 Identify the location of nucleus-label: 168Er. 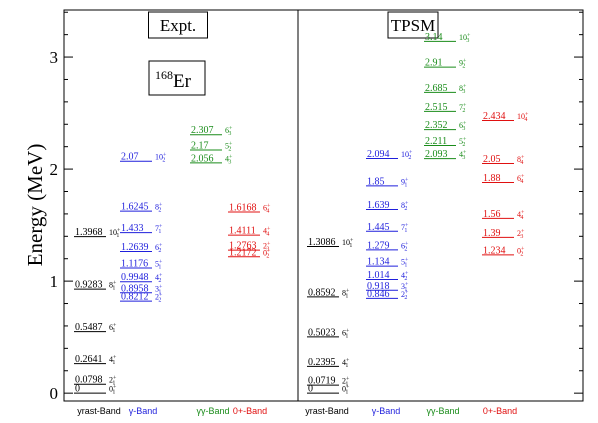
(173, 80).